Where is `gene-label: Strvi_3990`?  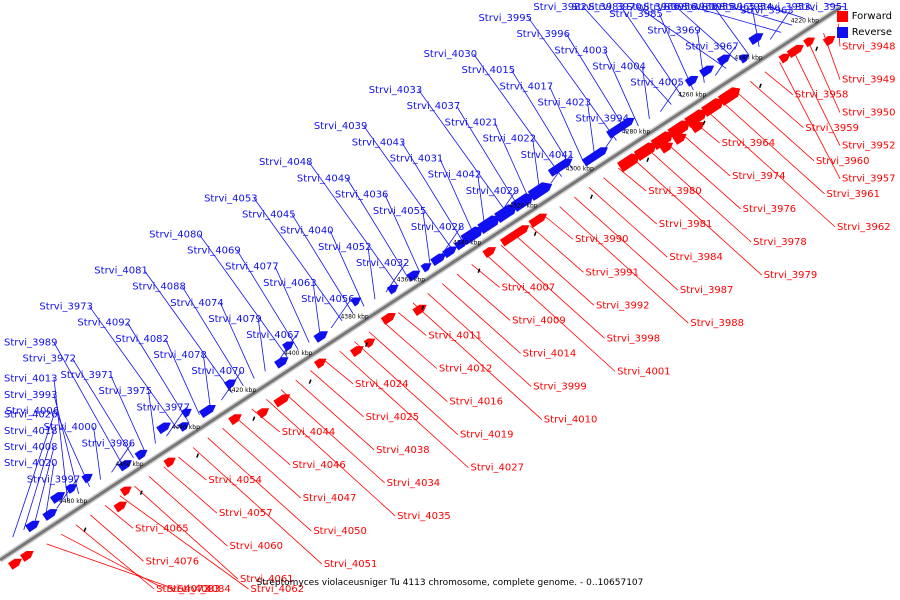
gene-label: Strvi_3990 is located at coordinates (602, 239).